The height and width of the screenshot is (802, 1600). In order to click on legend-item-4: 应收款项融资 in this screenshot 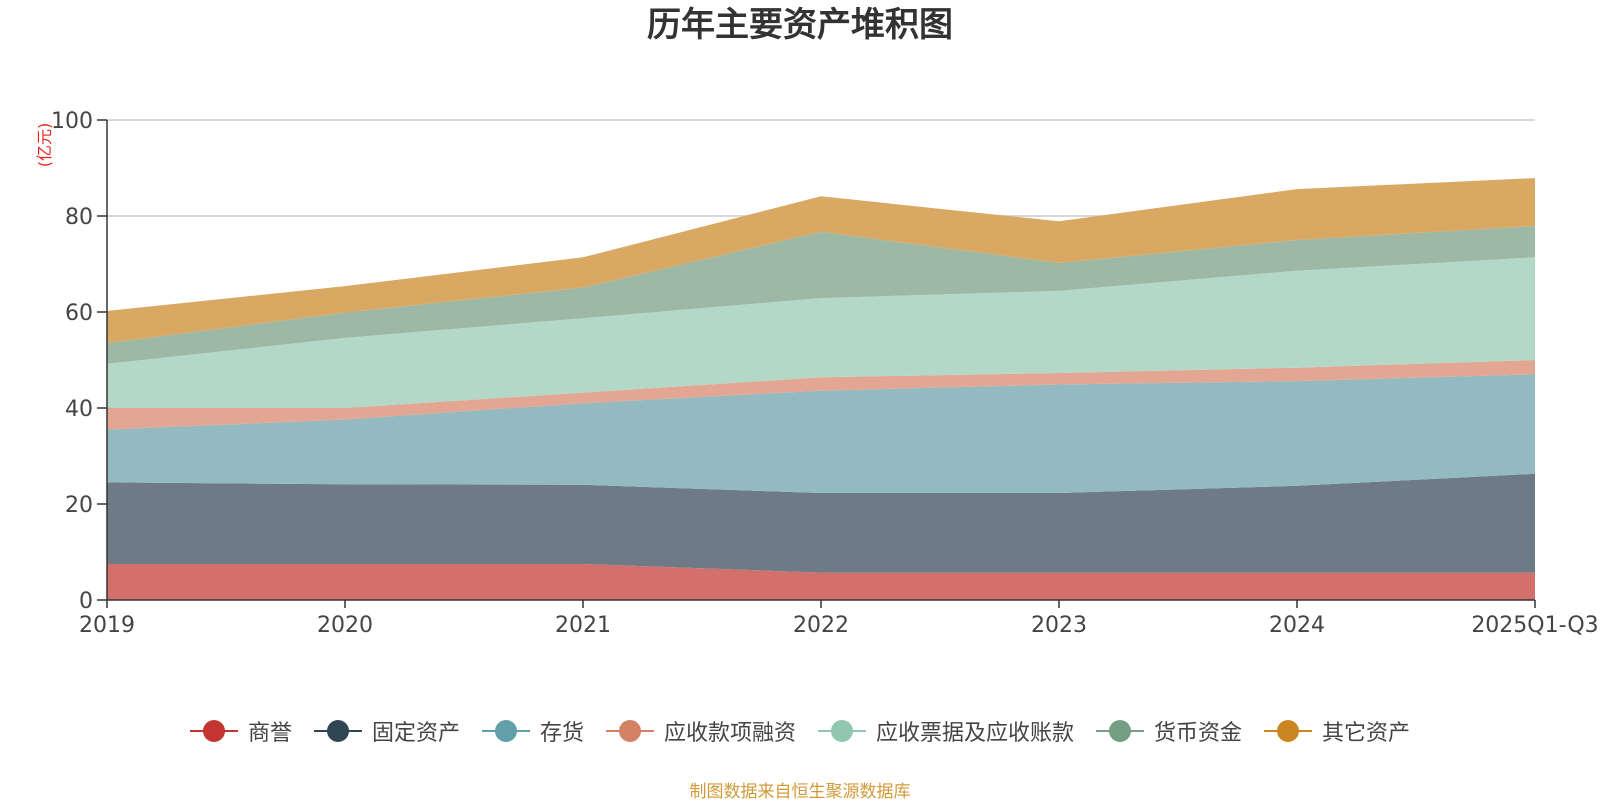, I will do `click(700, 731)`.